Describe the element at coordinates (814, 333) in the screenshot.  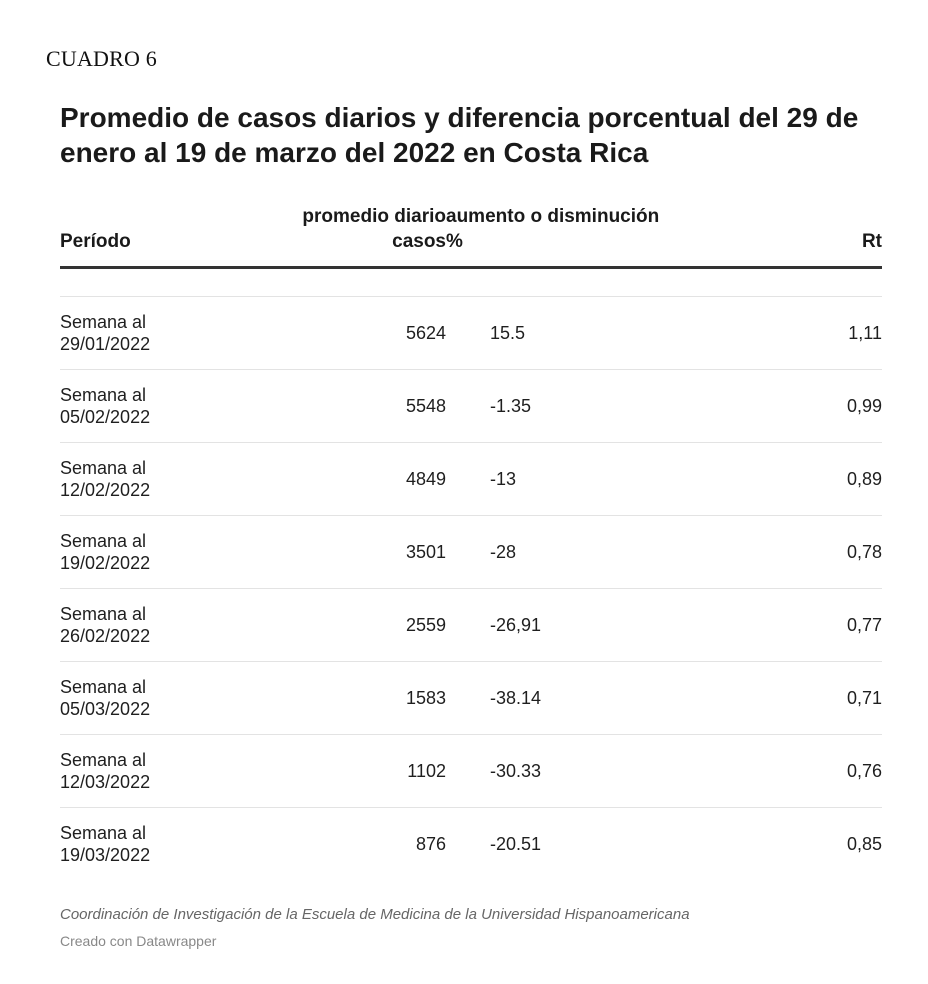
I see `cell-rt: 1,11` at that location.